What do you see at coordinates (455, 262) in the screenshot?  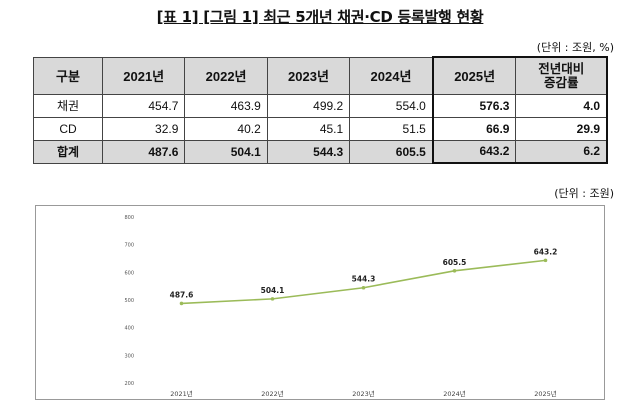 I see `data-label: 605.5` at bounding box center [455, 262].